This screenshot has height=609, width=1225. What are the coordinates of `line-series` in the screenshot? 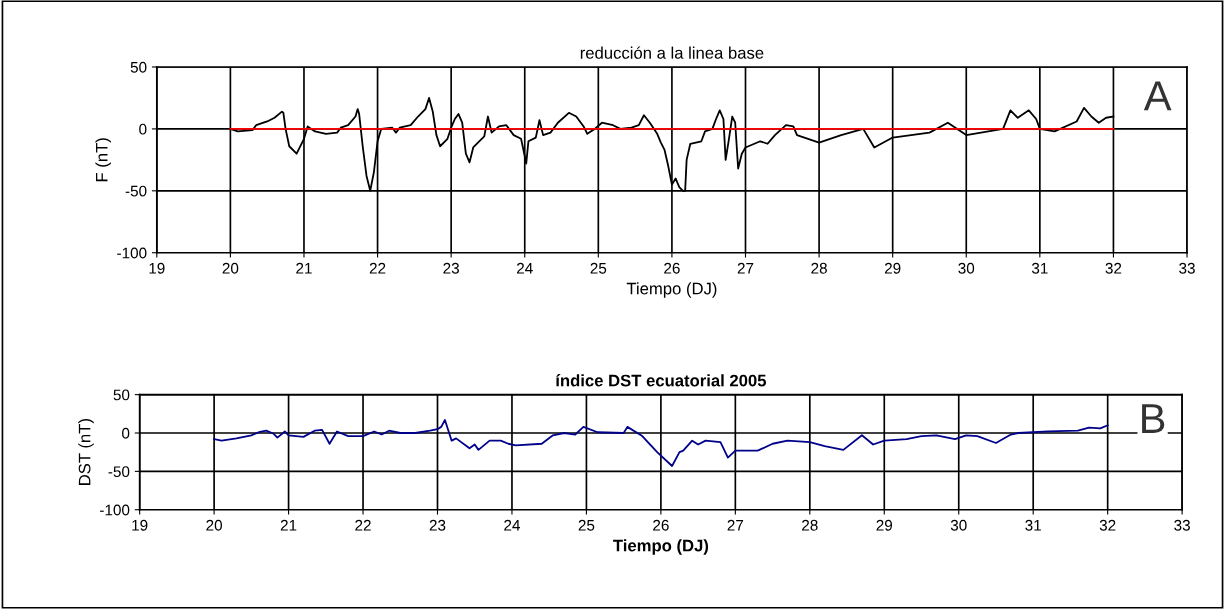 It's located at (661, 443).